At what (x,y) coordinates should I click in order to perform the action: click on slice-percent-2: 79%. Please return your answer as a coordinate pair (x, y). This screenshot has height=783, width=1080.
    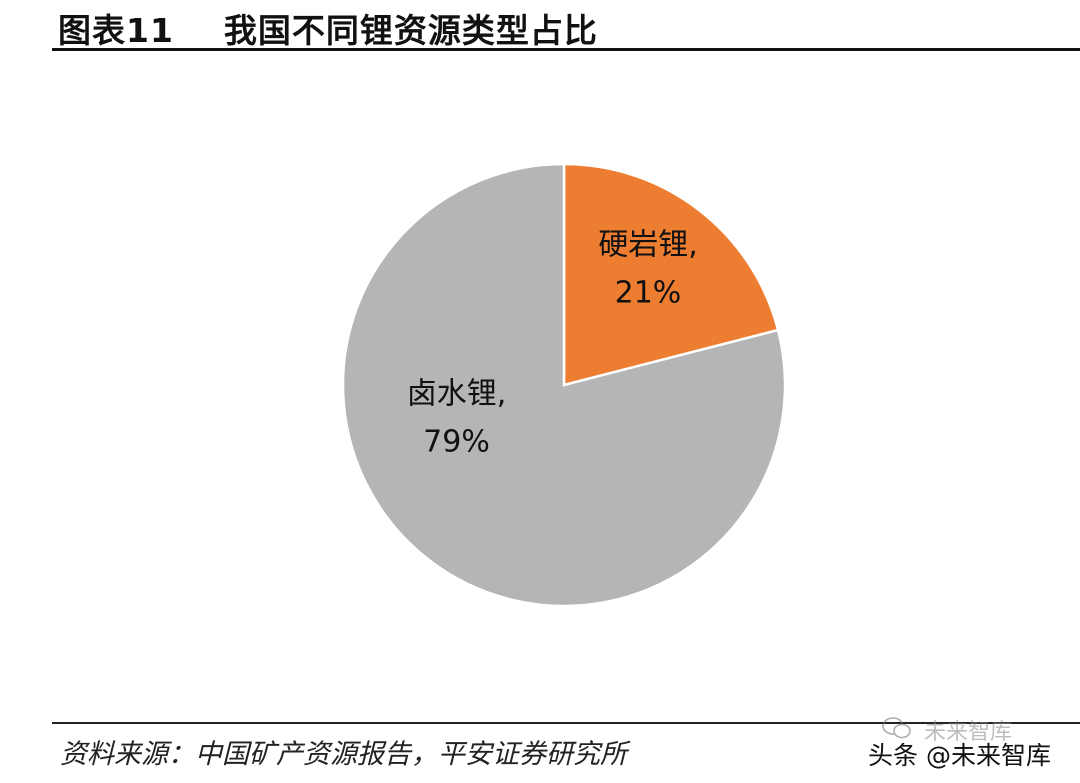
    Looking at the image, I should click on (456, 442).